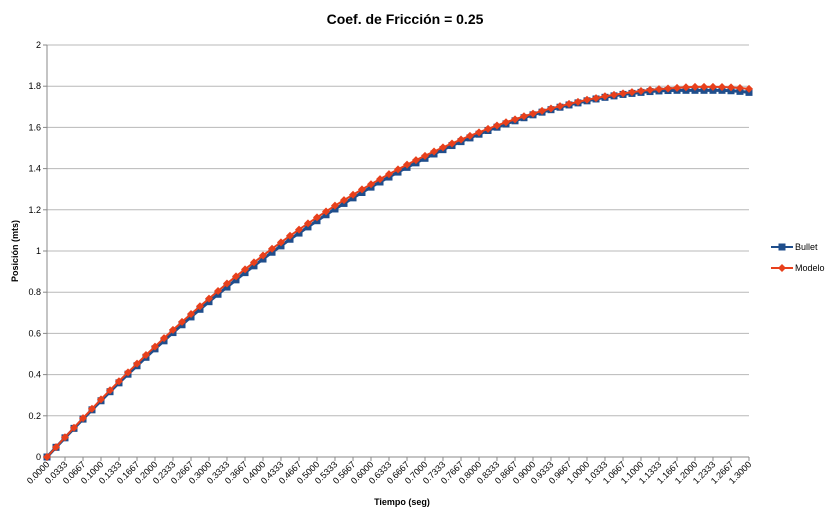 The width and height of the screenshot is (840, 515). Describe the element at coordinates (782, 268) in the screenshot. I see `legend-marker-diamond` at that location.